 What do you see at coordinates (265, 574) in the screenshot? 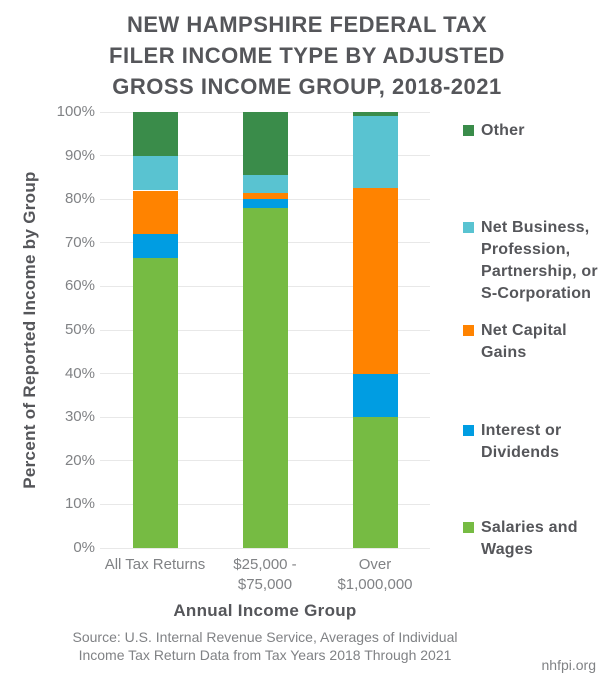
I see `x-axis-tick-label: $25,000 - $75,000` at bounding box center [265, 574].